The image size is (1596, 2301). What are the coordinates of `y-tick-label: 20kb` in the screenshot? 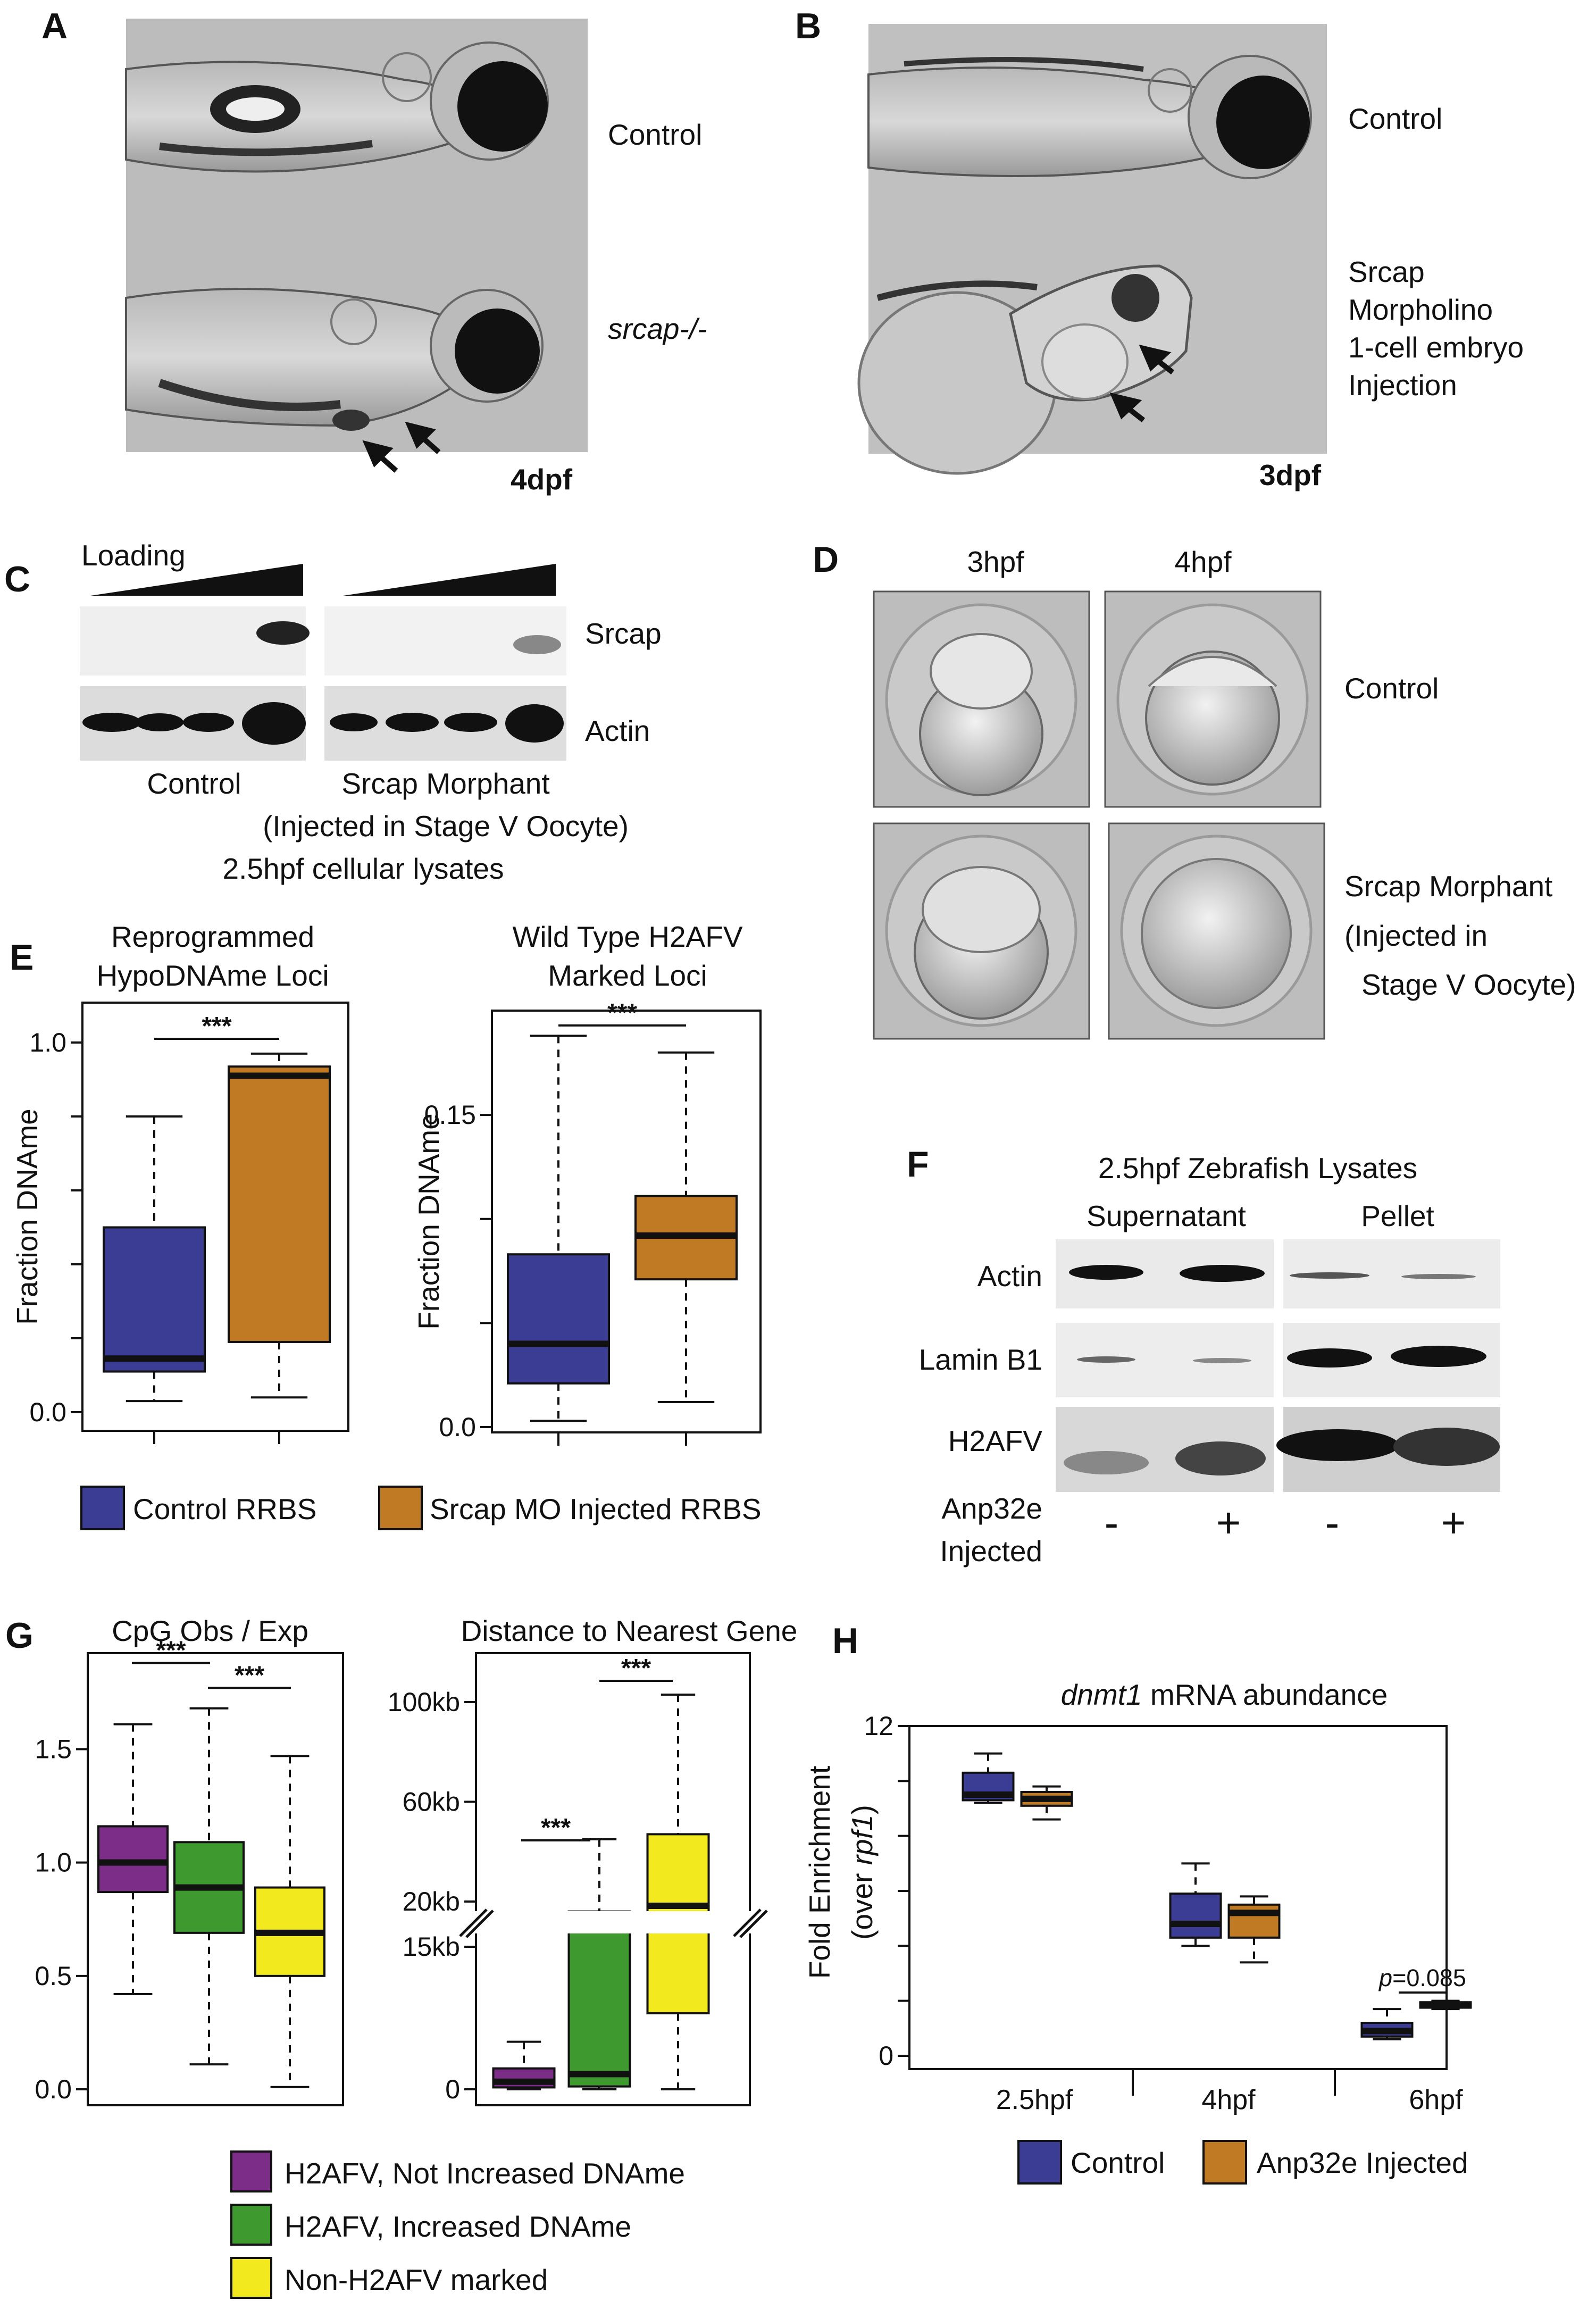 It's located at (431, 1901).